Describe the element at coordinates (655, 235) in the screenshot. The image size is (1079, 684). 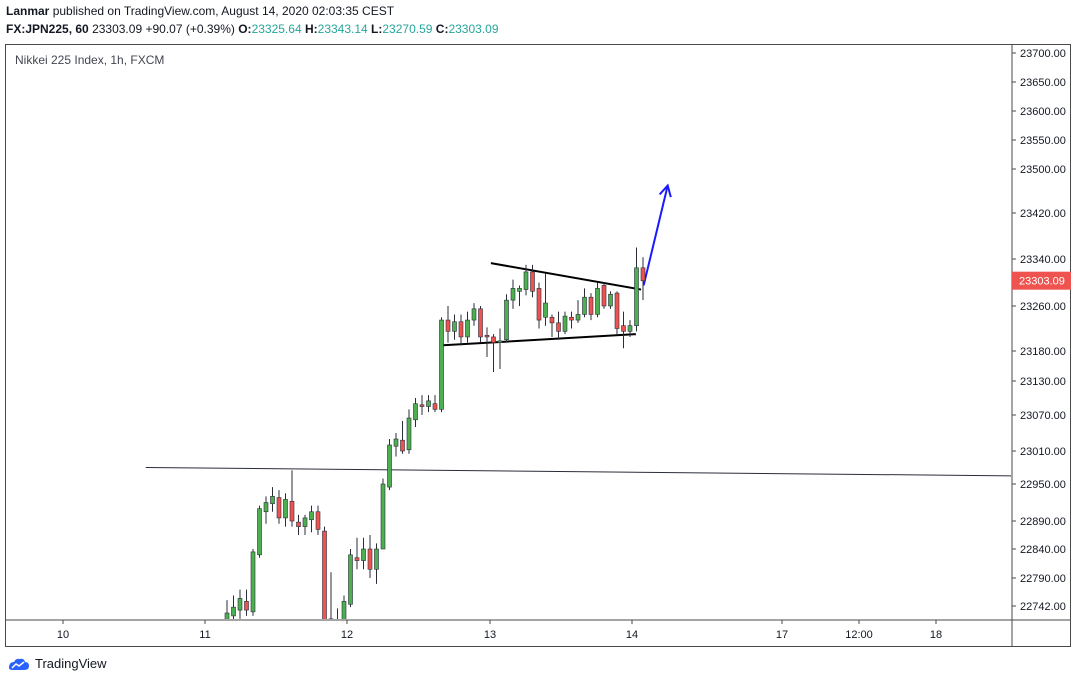
I see `arrow-line` at that location.